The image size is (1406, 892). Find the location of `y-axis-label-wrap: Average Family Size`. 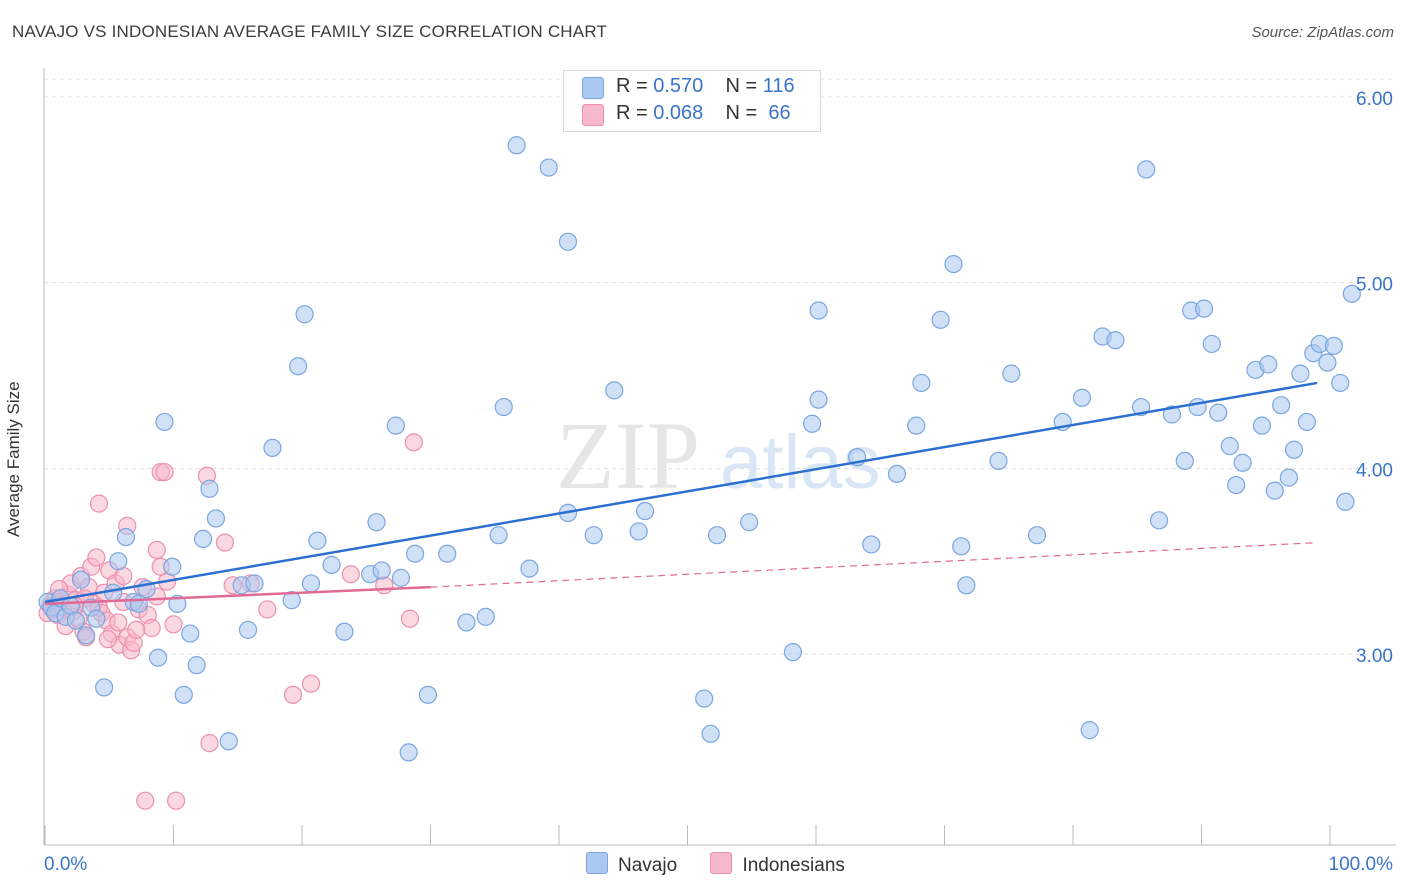

y-axis-label-wrap: Average Family Size is located at coordinates (14, 419).